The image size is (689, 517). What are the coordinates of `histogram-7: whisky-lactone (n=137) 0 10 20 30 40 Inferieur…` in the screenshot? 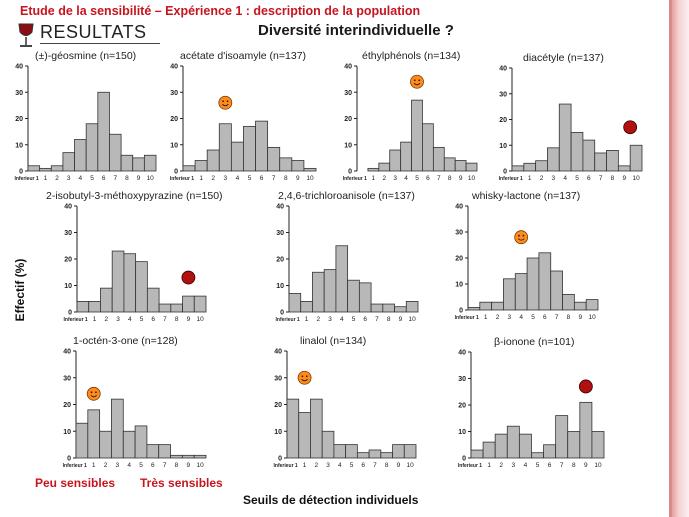 It's located at (527, 255).